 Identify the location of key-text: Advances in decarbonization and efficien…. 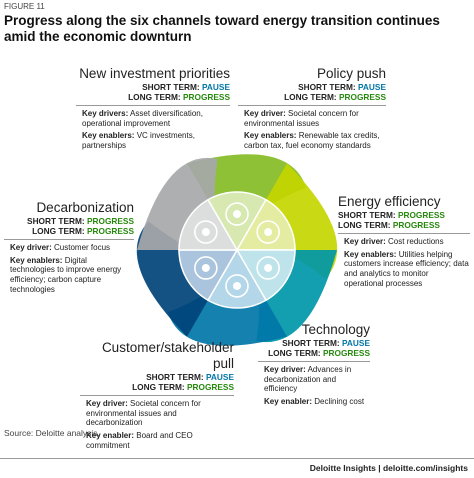
(308, 379).